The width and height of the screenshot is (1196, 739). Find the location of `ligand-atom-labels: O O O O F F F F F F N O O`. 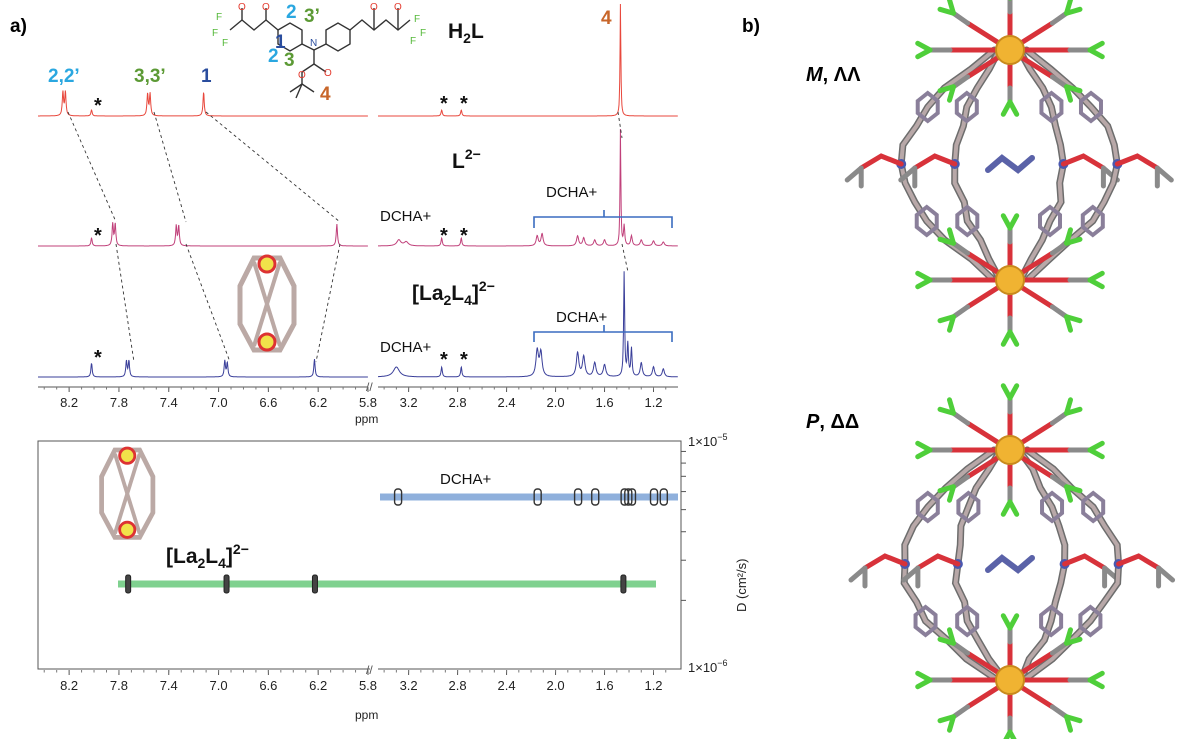

ligand-atom-labels: O O O O F F F F F F N O O is located at coordinates (319, 41).